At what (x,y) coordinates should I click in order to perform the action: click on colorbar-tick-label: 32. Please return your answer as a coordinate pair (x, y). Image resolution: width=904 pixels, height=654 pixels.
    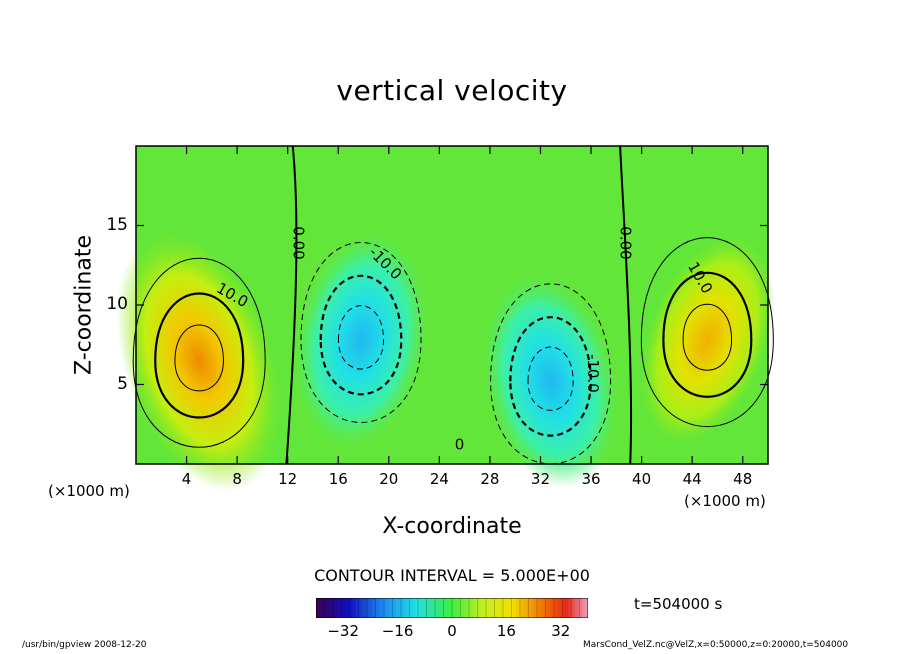
    Looking at the image, I should click on (561, 631).